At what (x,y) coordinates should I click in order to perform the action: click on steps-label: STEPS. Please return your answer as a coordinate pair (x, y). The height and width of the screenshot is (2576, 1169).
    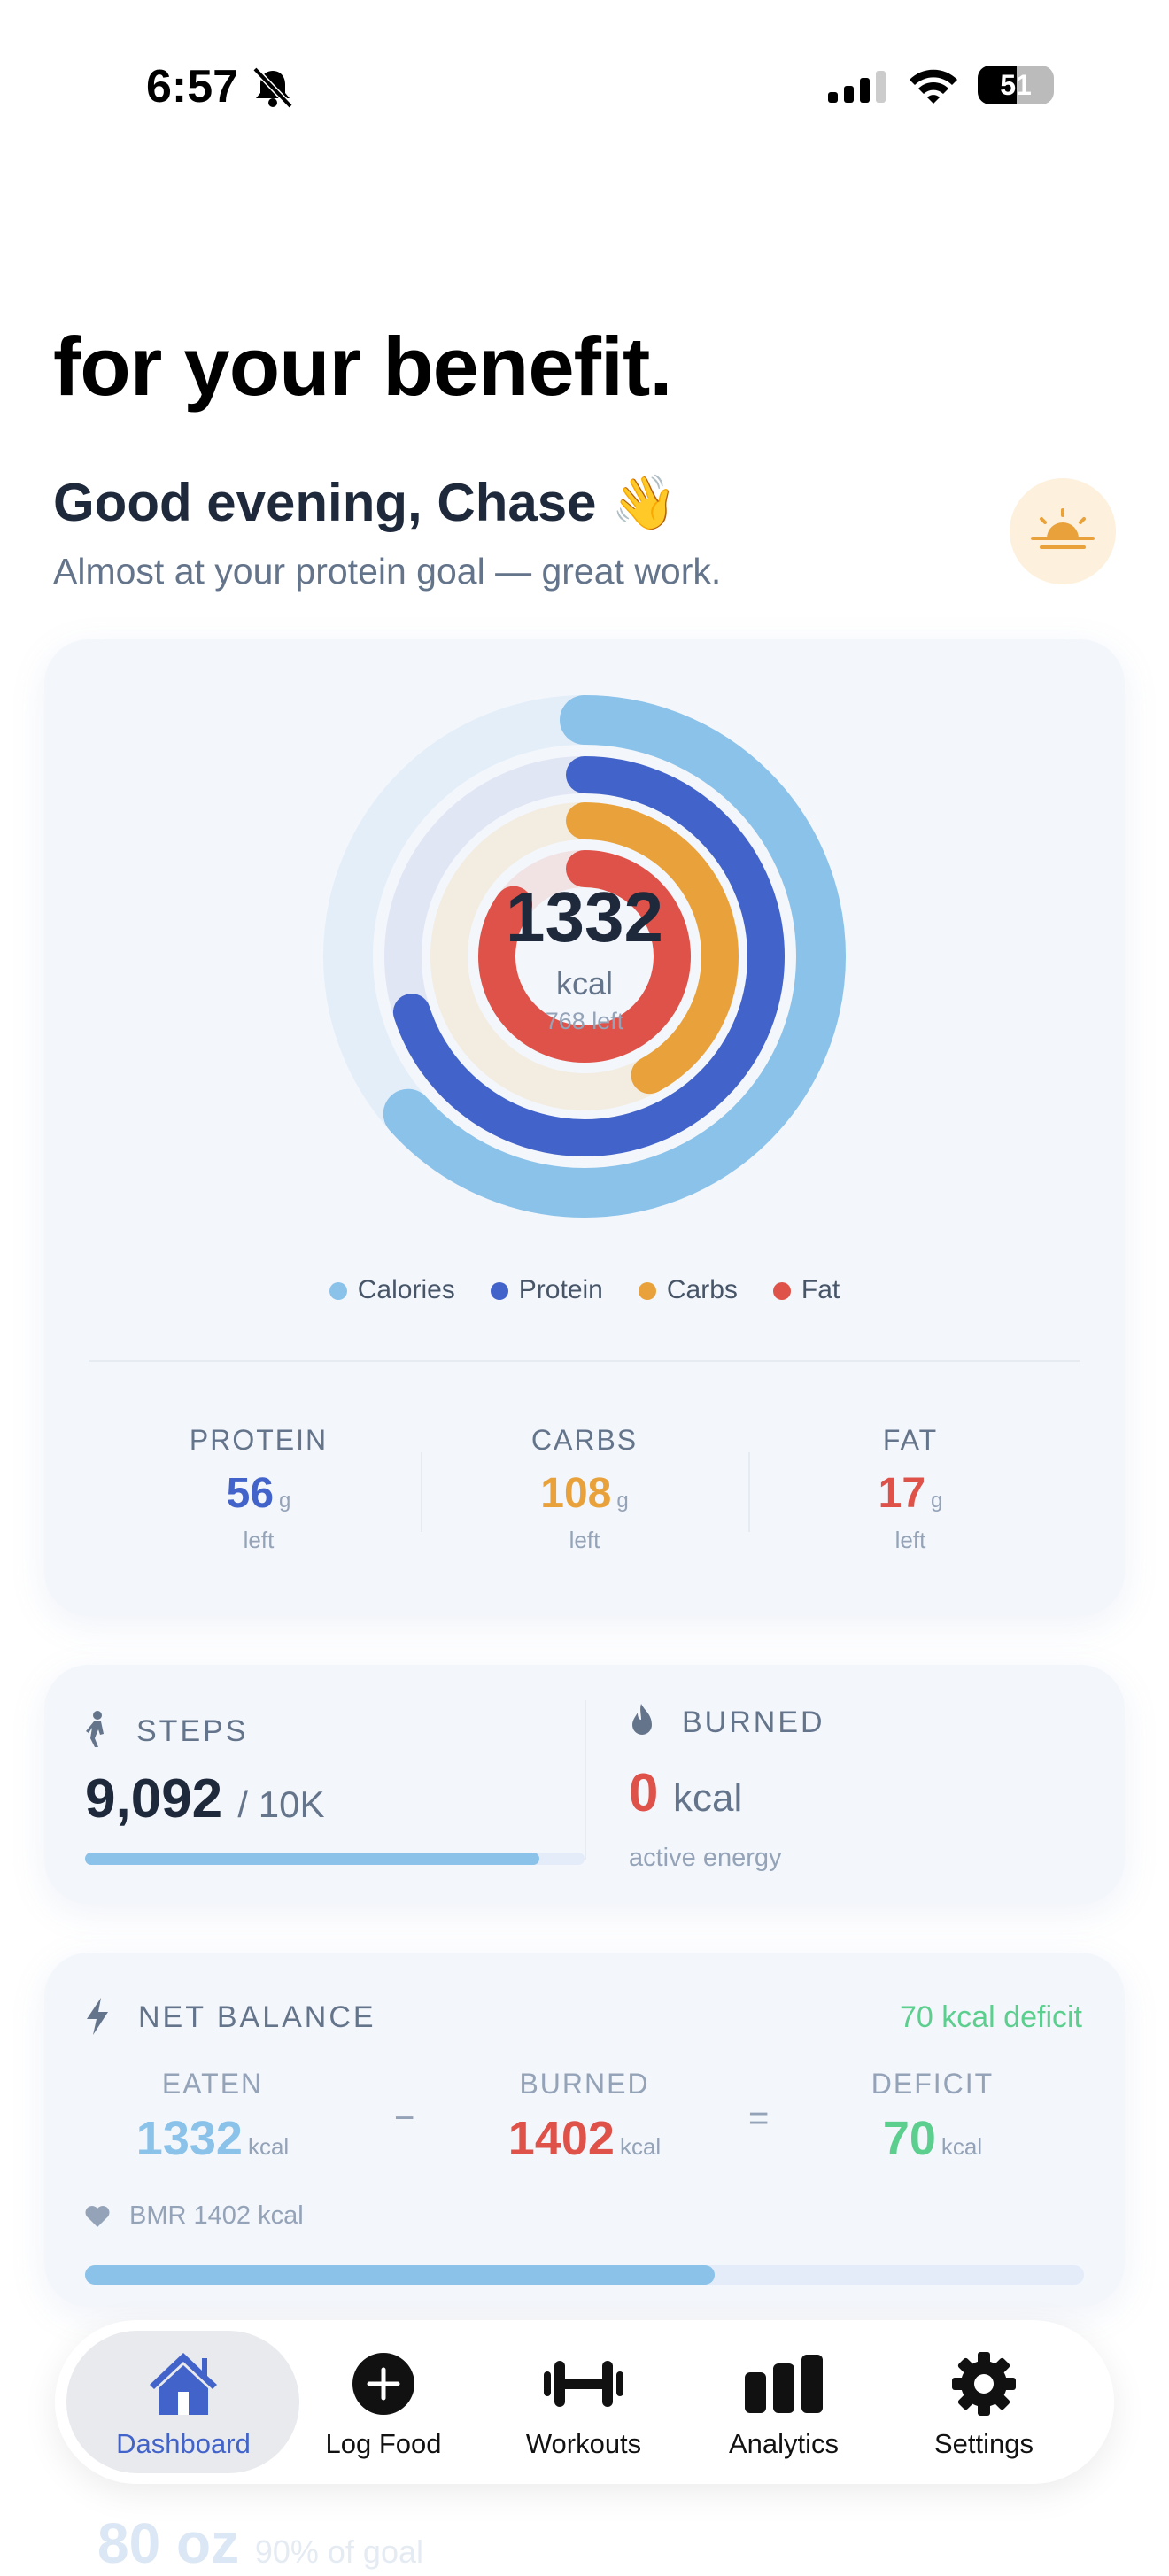
    Looking at the image, I should click on (192, 1731).